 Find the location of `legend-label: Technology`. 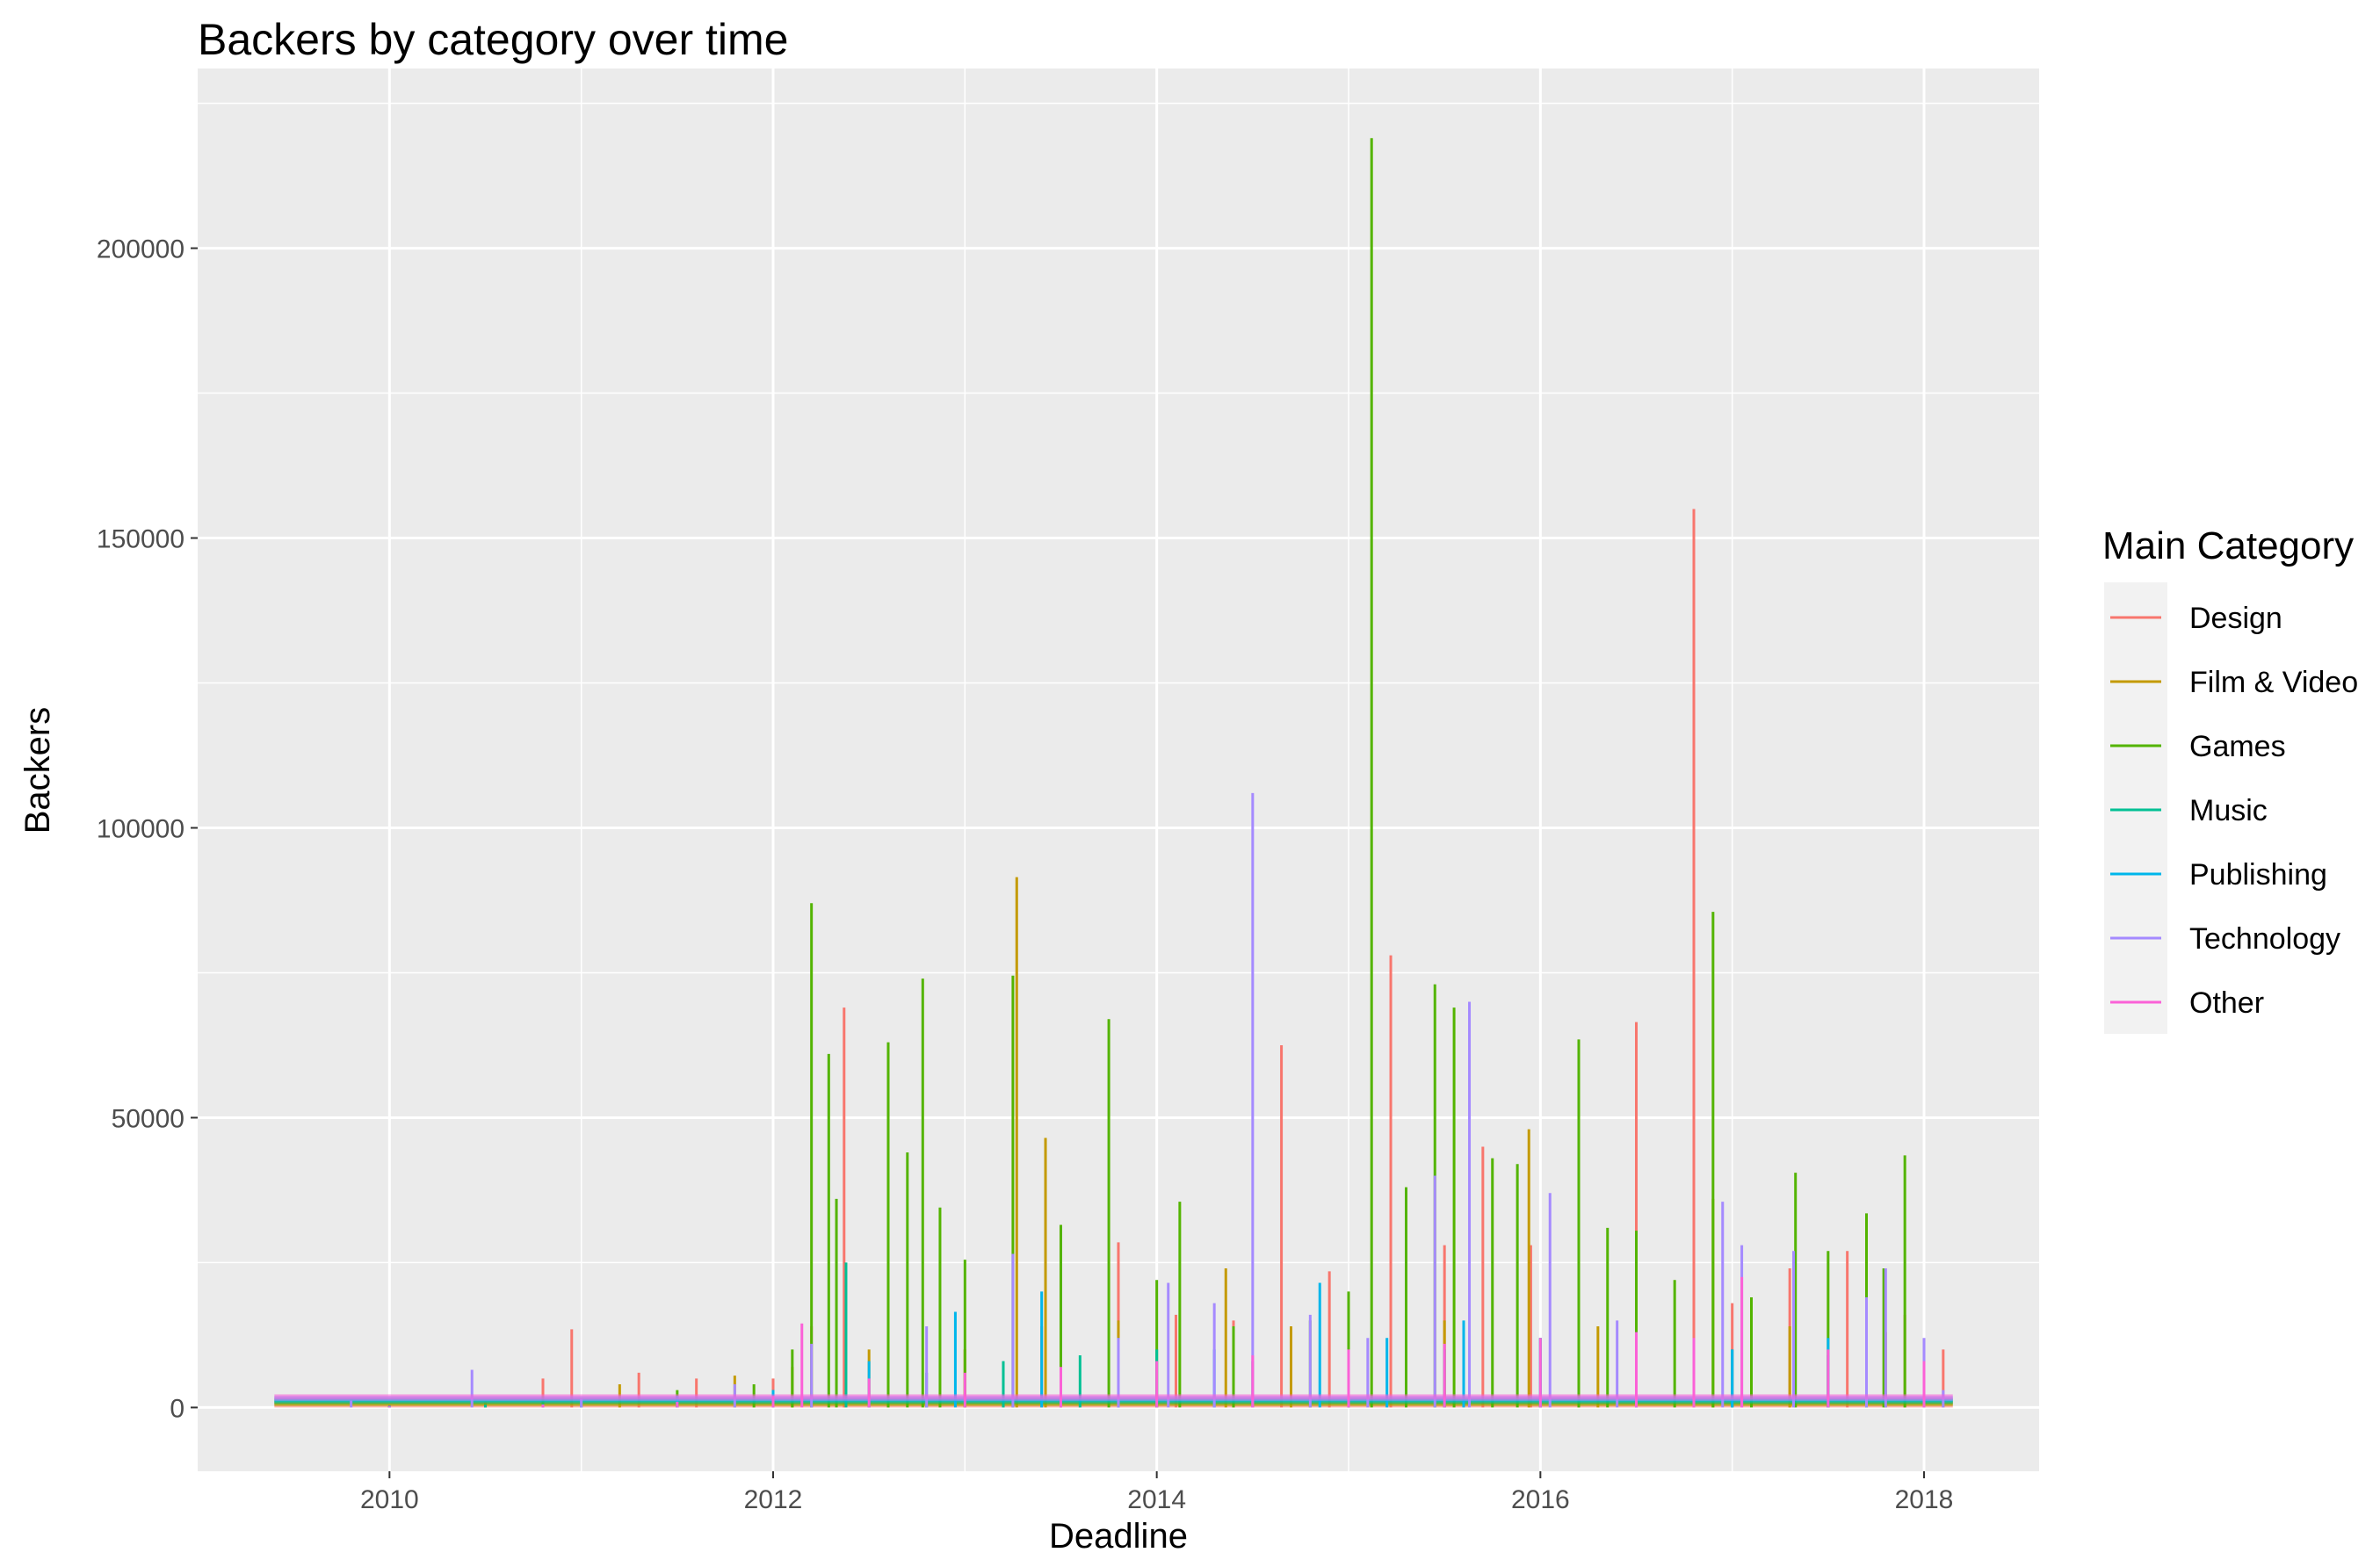

legend-label: Technology is located at coordinates (2264, 939).